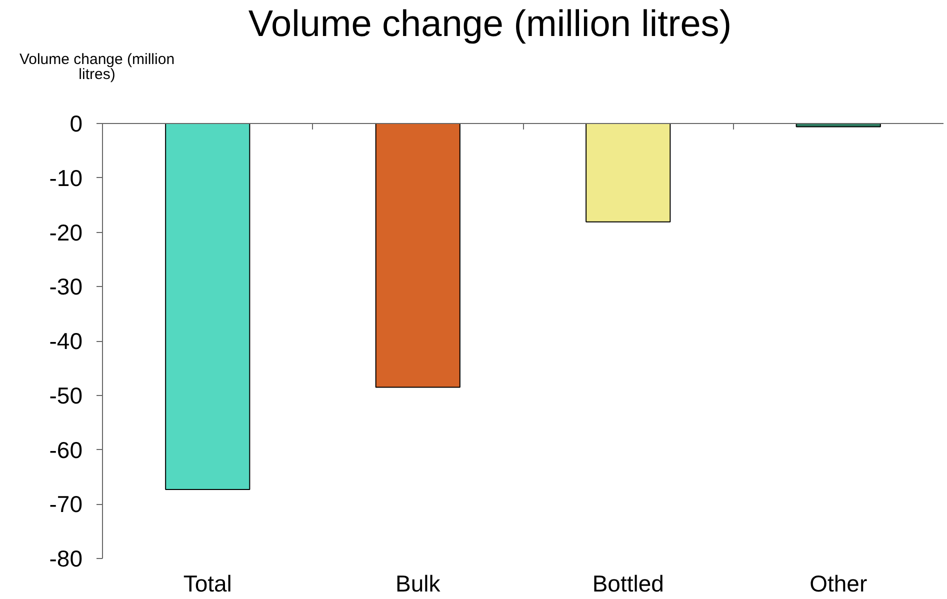 This screenshot has width=947, height=599. What do you see at coordinates (207, 583) in the screenshot?
I see `x-tick-label: Total` at bounding box center [207, 583].